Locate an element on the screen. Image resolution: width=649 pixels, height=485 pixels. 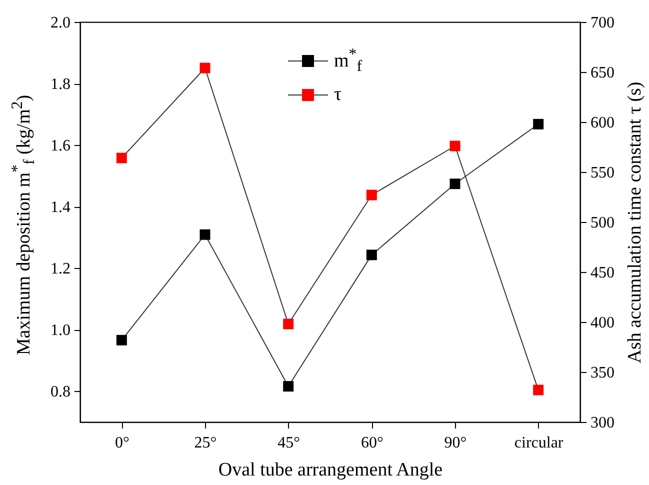
y-tick-label: 1.6 is located at coordinates (60, 146).